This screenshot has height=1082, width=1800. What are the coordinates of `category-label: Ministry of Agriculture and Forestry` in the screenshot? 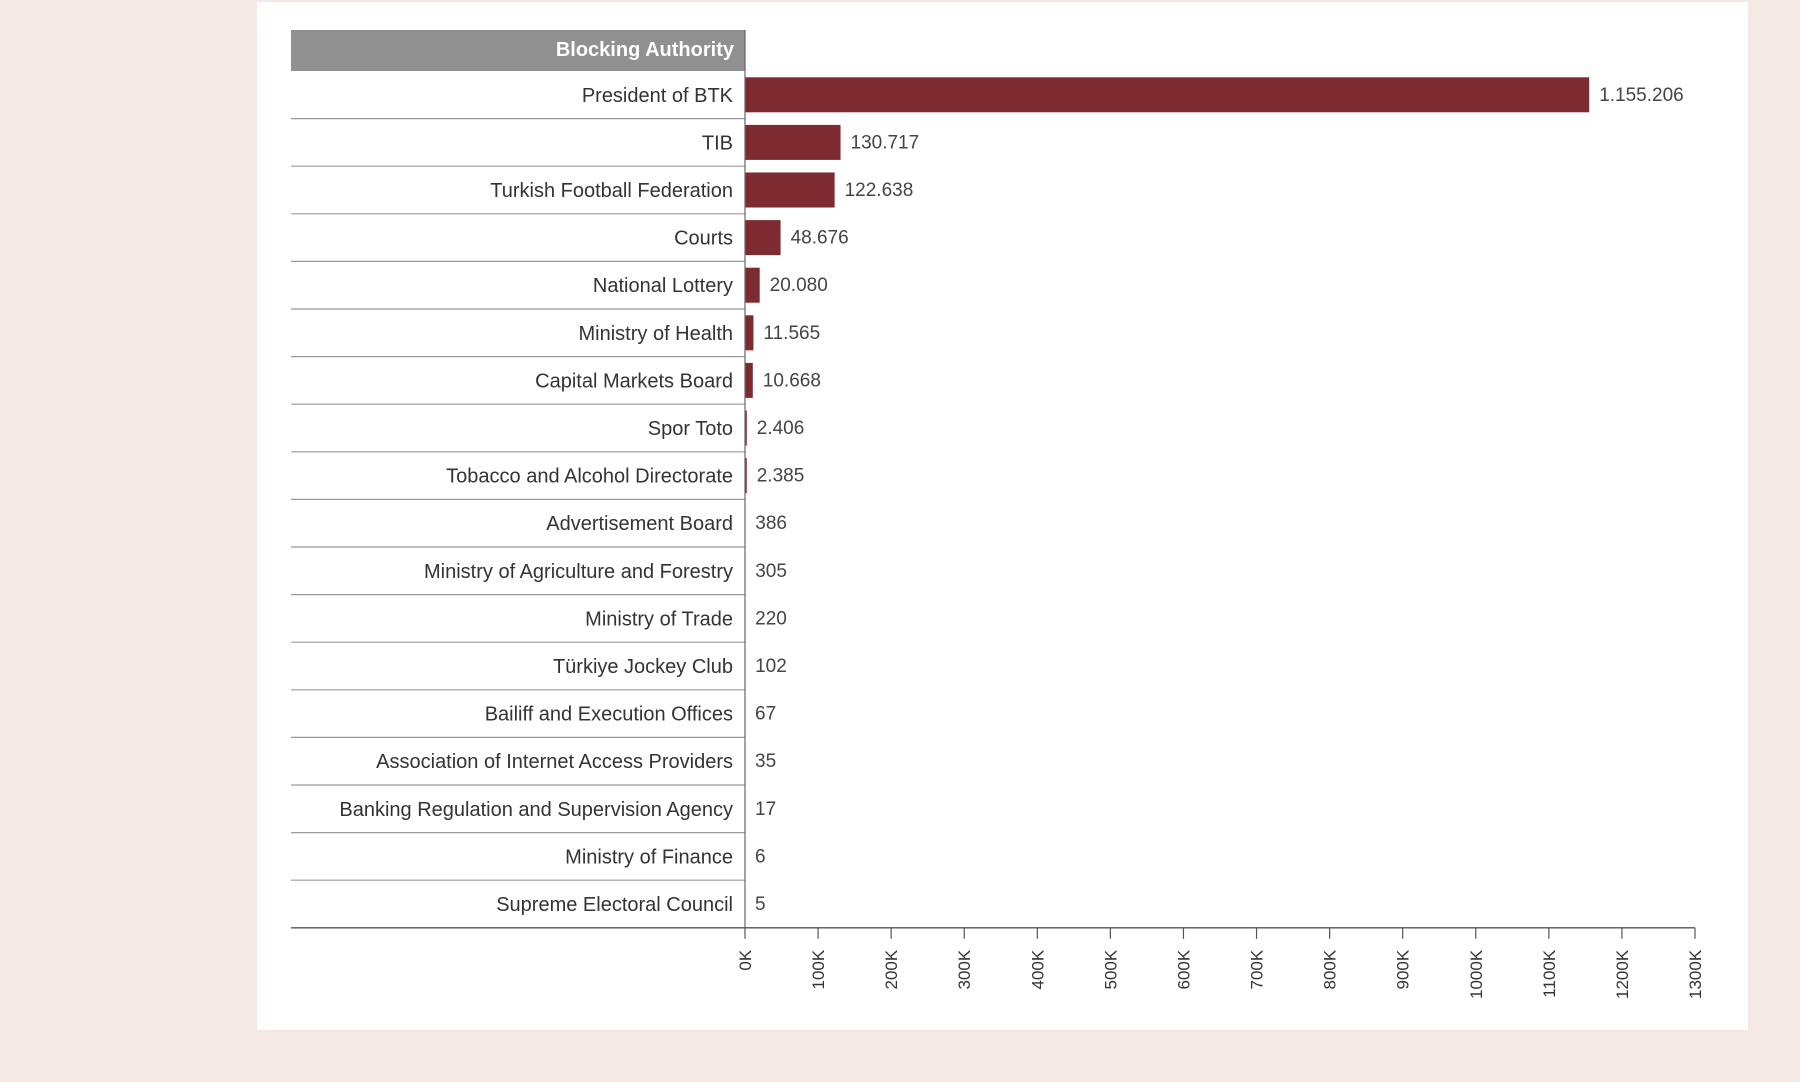 It's located at (578, 572).